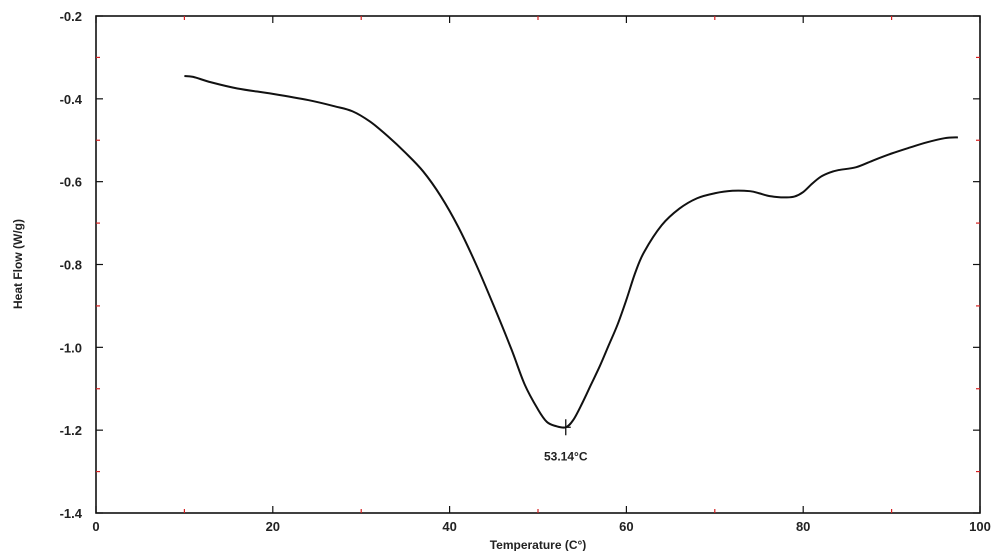 The image size is (993, 551). What do you see at coordinates (449, 526) in the screenshot?
I see `x-tick-label: 40` at bounding box center [449, 526].